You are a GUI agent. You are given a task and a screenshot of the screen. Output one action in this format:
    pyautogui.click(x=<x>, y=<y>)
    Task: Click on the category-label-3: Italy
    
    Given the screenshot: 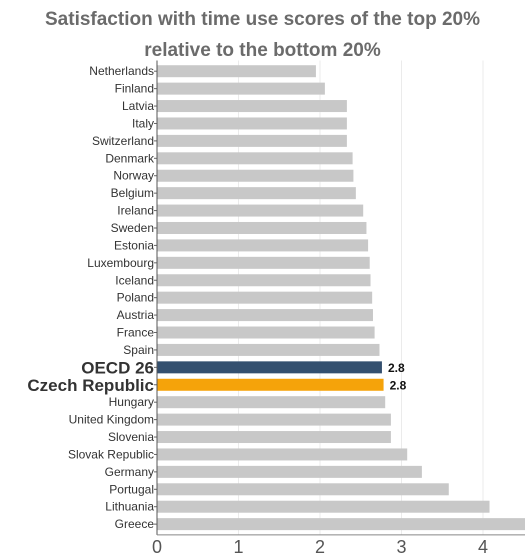 What is the action you would take?
    pyautogui.click(x=143, y=123)
    